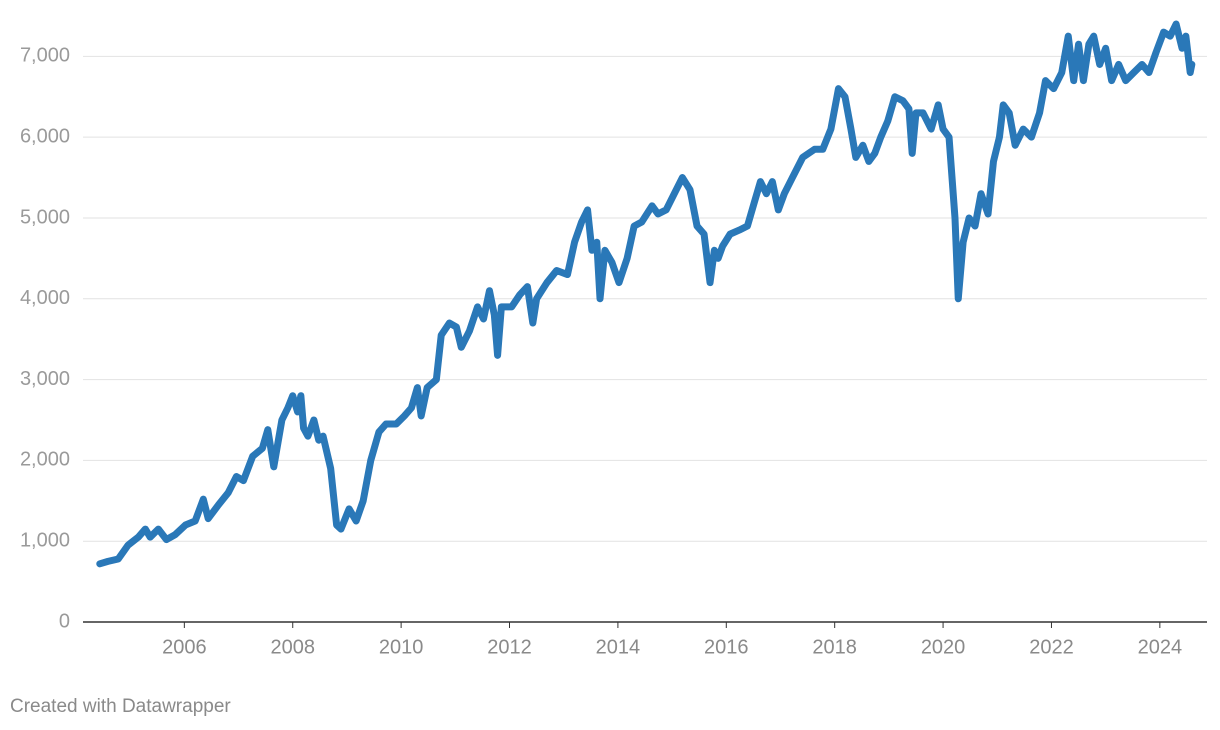 The height and width of the screenshot is (730, 1220). Describe the element at coordinates (292, 647) in the screenshot. I see `x-tick-label: 2008` at that location.